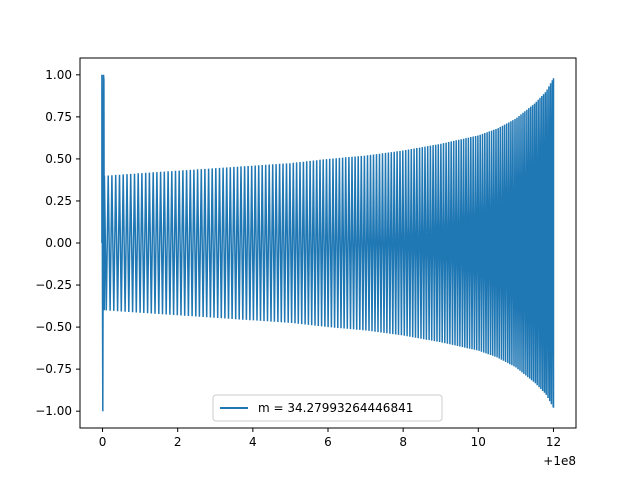 The width and height of the screenshot is (640, 480). I want to click on x-axis: 0 2 4 6 8 10 12, so click(330, 438).